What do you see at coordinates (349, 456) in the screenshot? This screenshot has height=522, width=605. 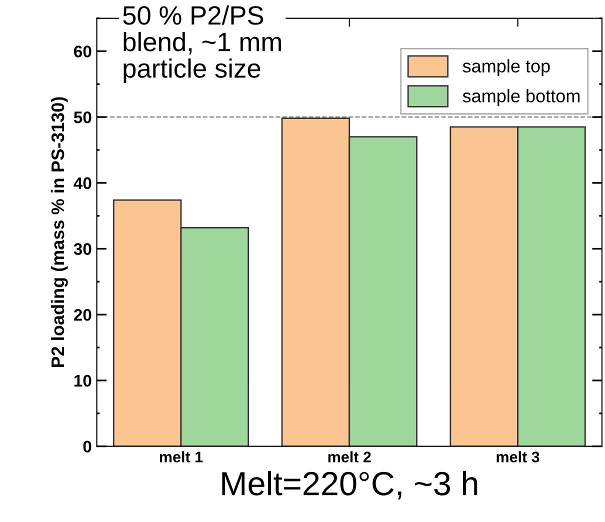 I see `x-tick-label: melt 2` at bounding box center [349, 456].